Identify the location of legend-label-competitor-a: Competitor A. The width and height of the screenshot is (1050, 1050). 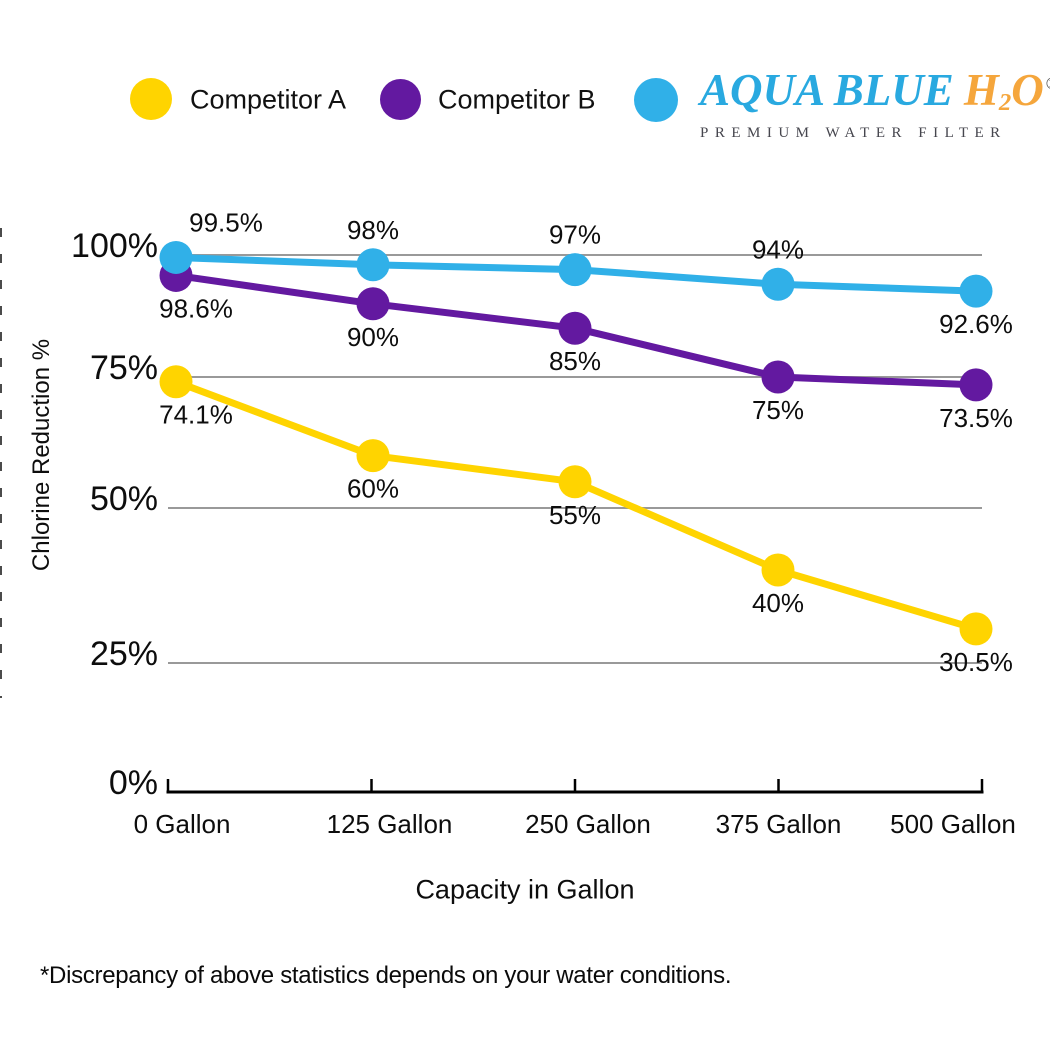
(268, 99).